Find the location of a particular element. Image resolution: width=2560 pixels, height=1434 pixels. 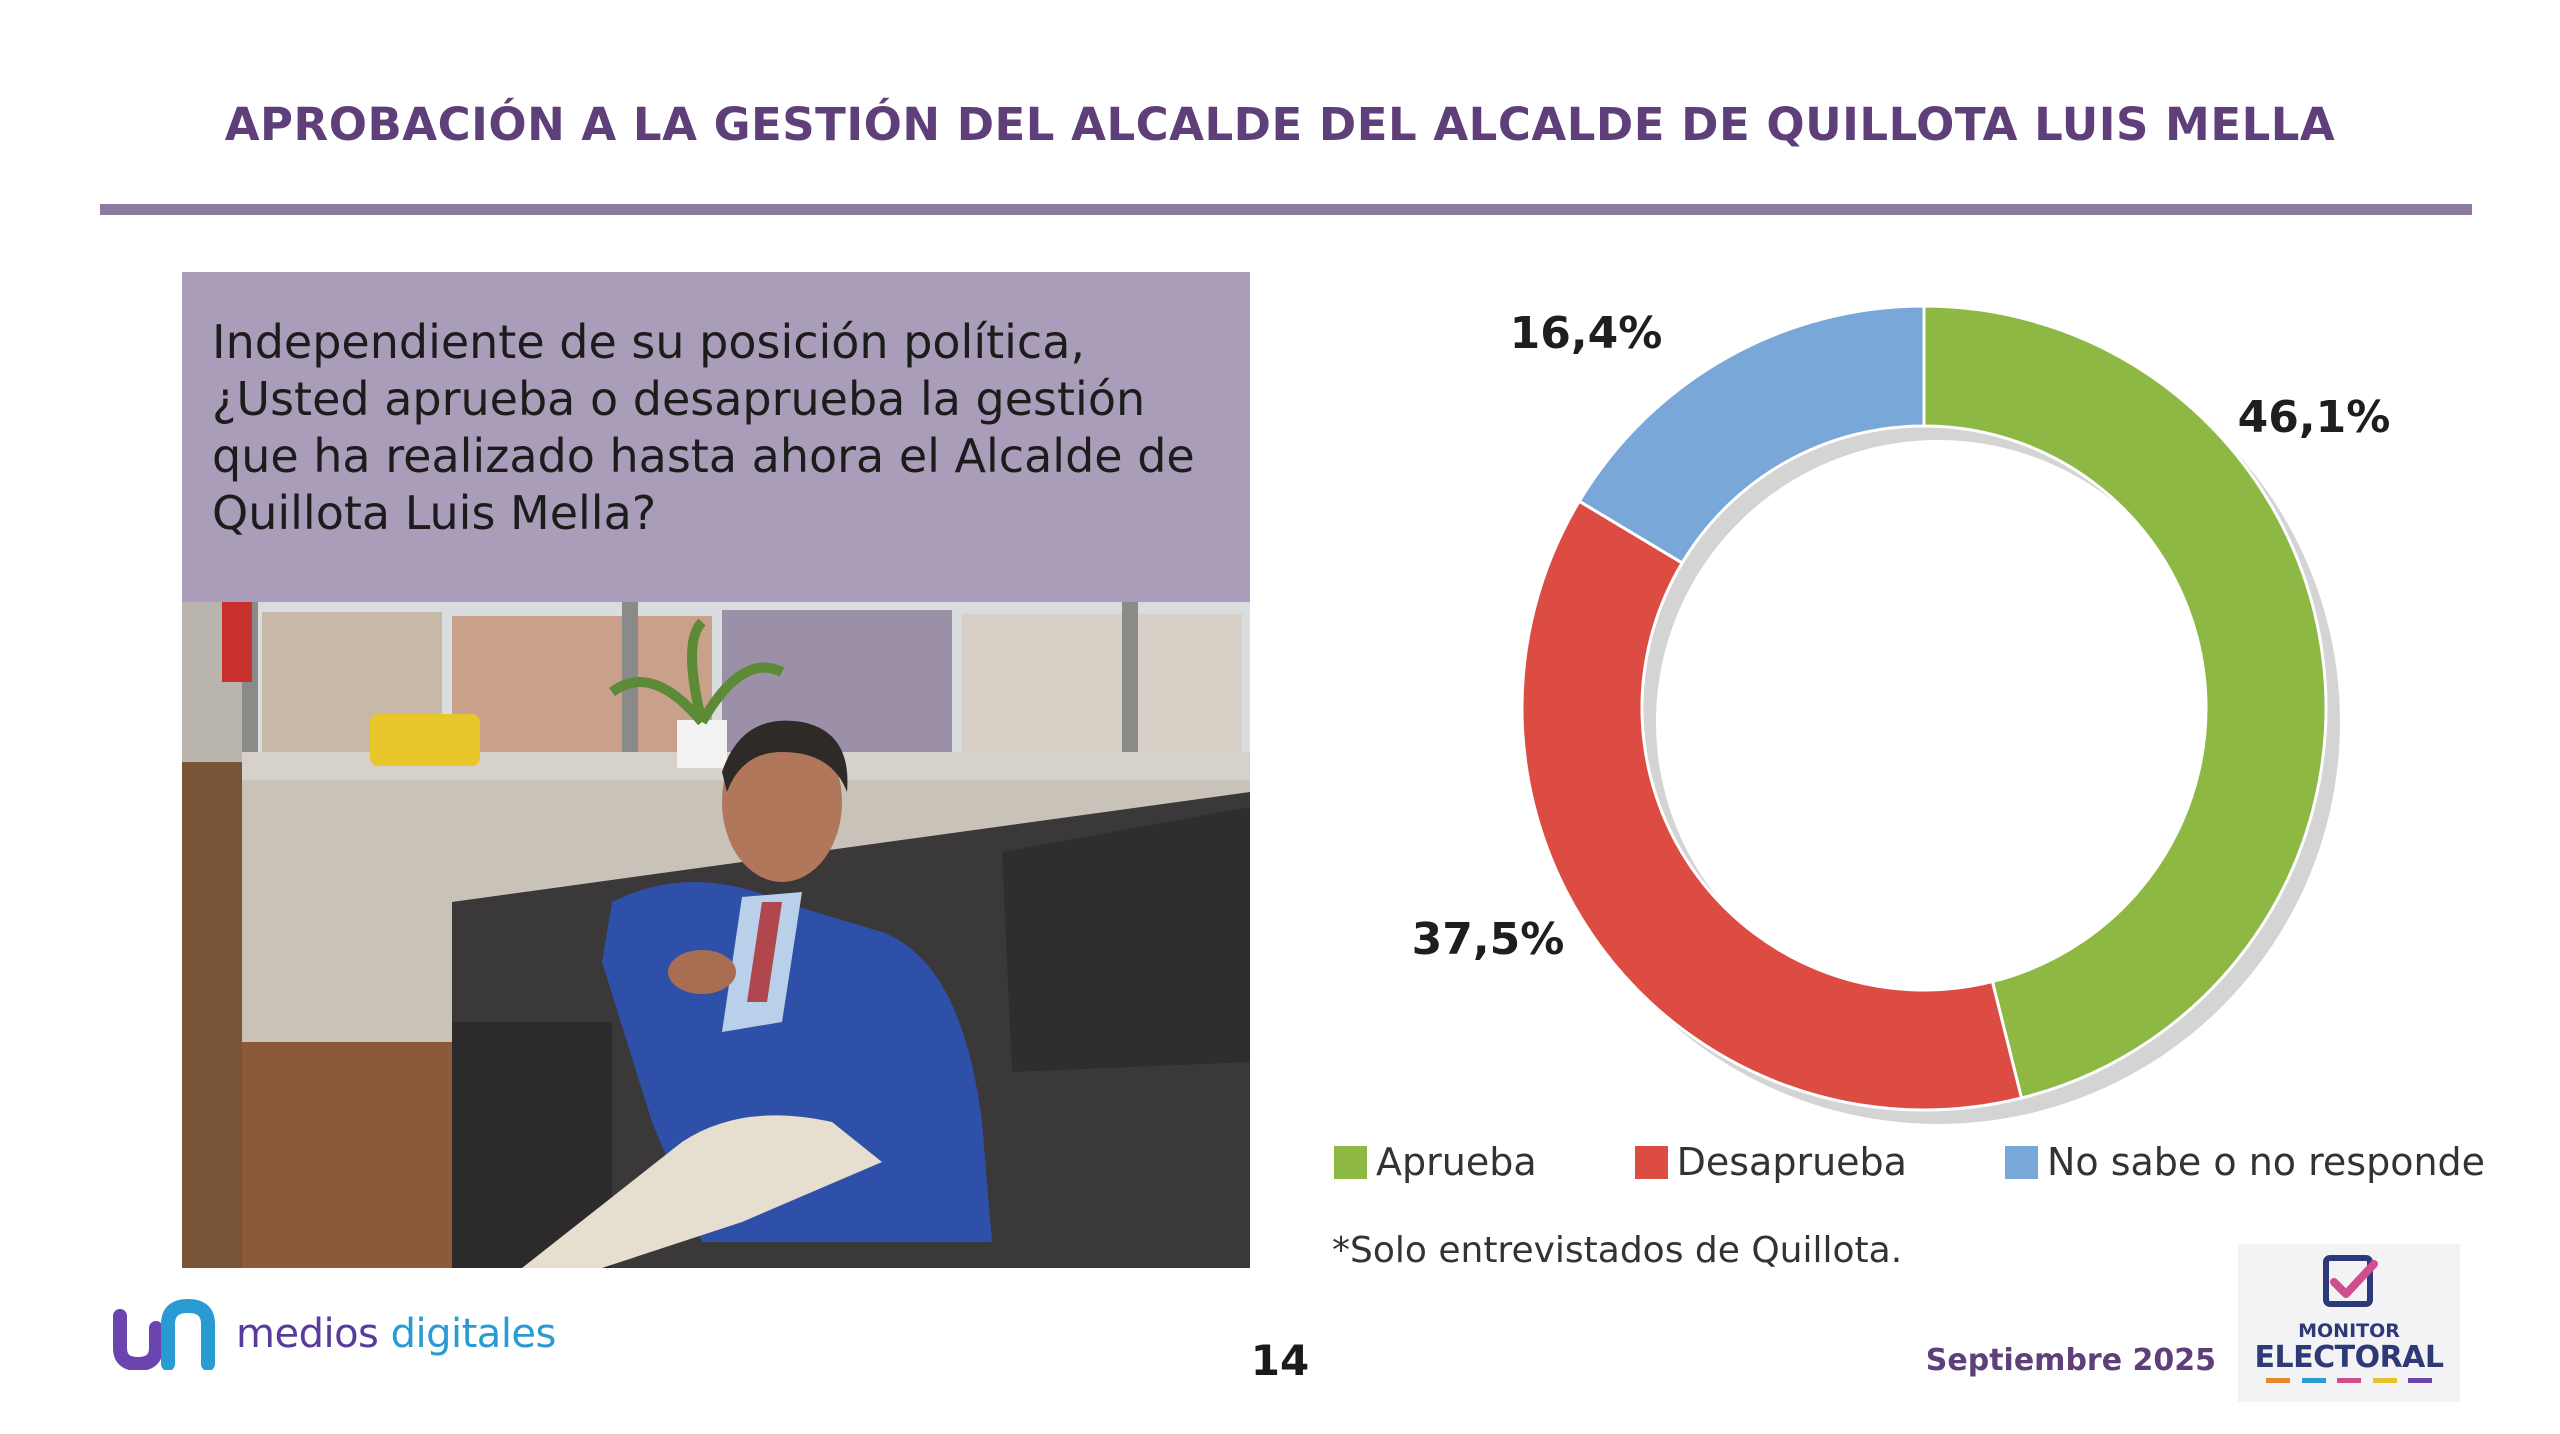

legend-label-no-sabe: No sabe o no responde is located at coordinates (2266, 1162).